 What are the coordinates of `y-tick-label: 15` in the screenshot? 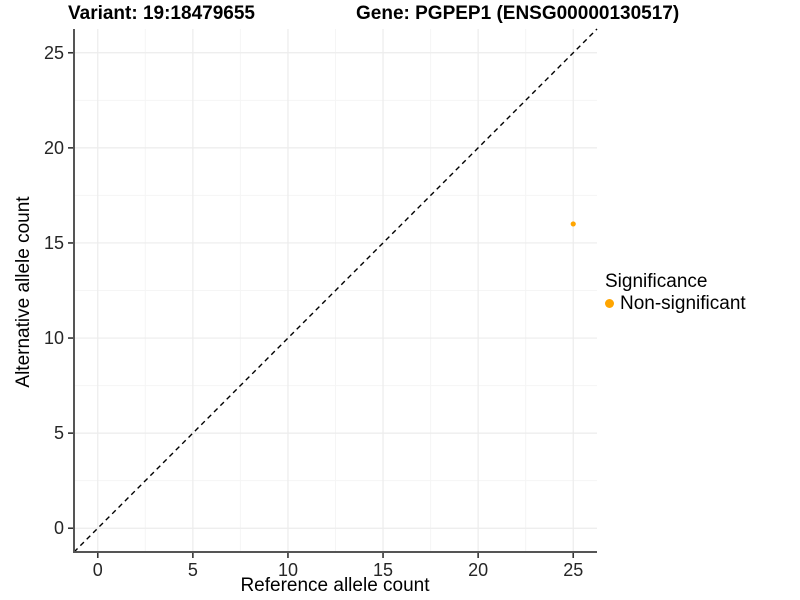 It's located at (54, 243).